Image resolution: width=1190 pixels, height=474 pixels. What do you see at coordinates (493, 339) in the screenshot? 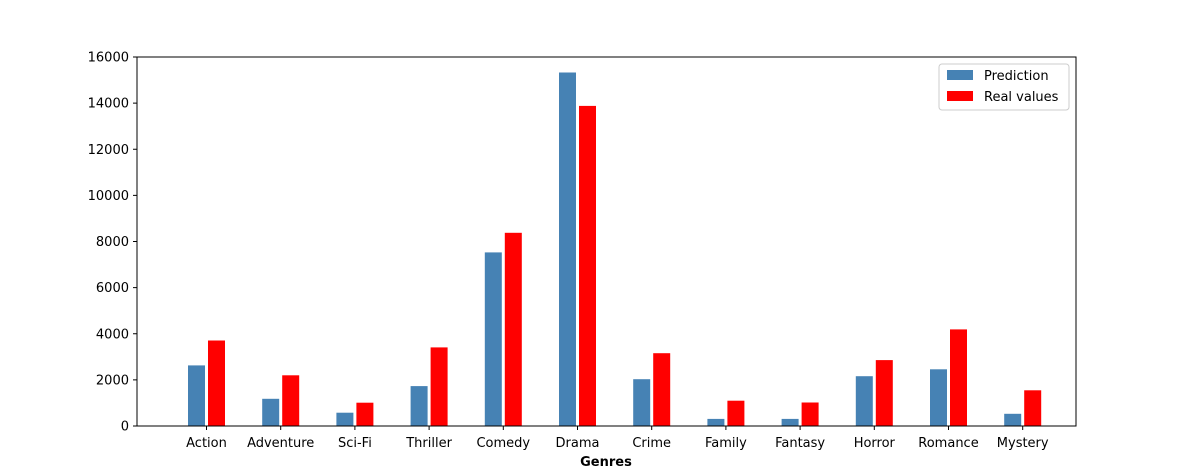
I see `bar-prediction-comedy` at bounding box center [493, 339].